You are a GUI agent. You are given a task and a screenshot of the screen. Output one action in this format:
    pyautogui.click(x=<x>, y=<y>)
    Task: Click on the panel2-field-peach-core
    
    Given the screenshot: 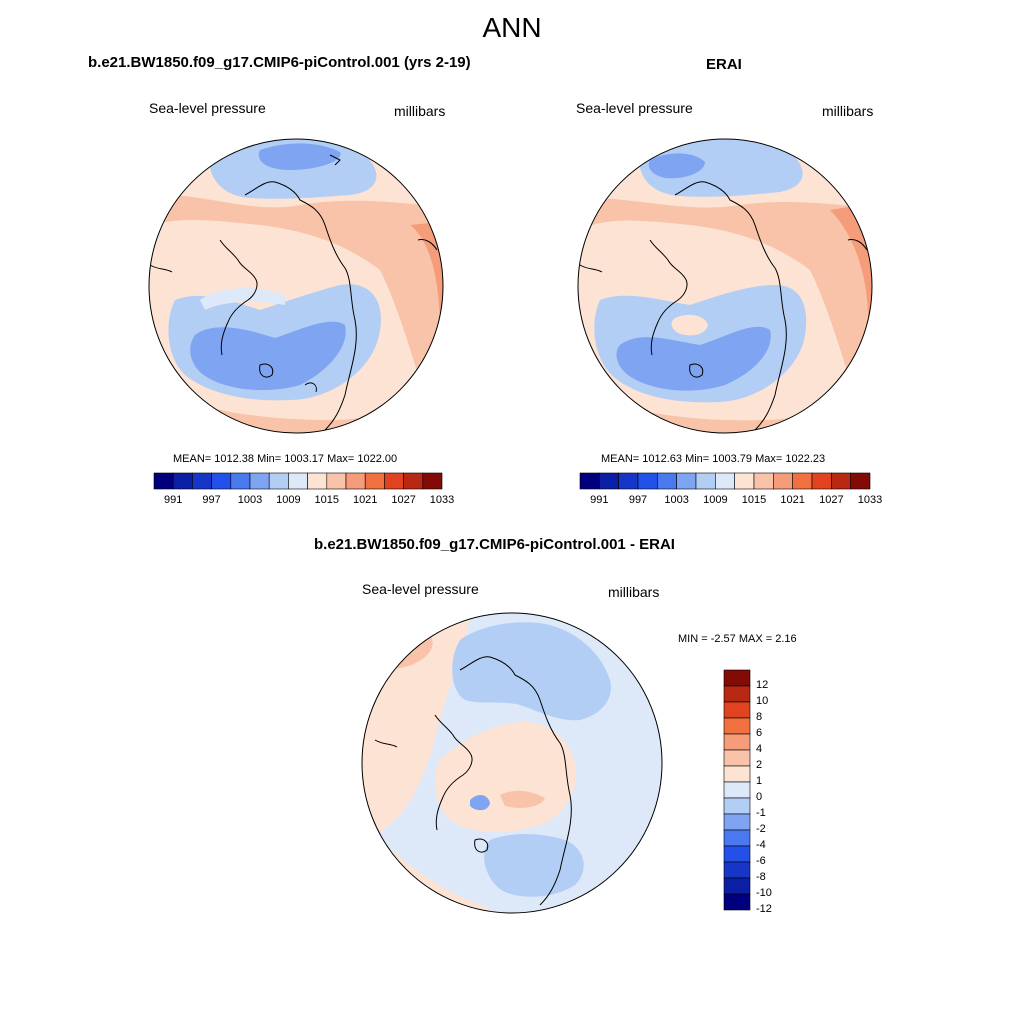 What is the action you would take?
    pyautogui.click(x=689, y=325)
    